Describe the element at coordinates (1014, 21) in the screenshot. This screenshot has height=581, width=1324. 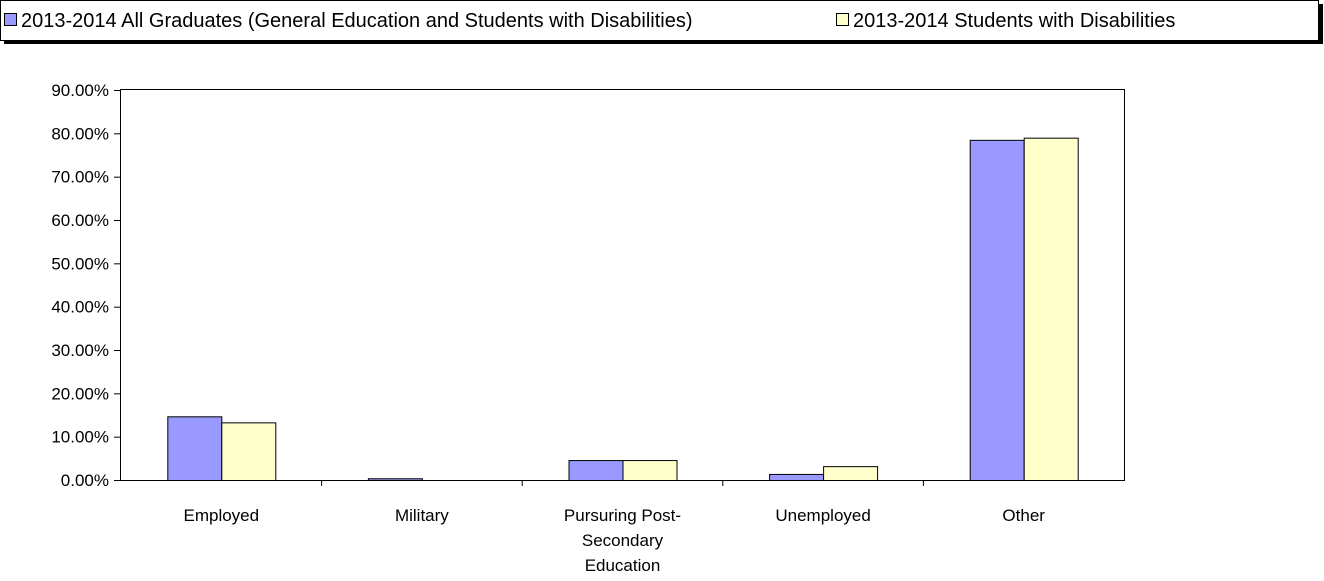
I see `legend-label-disabilities: 2013-2014 Students with Disabilities` at that location.